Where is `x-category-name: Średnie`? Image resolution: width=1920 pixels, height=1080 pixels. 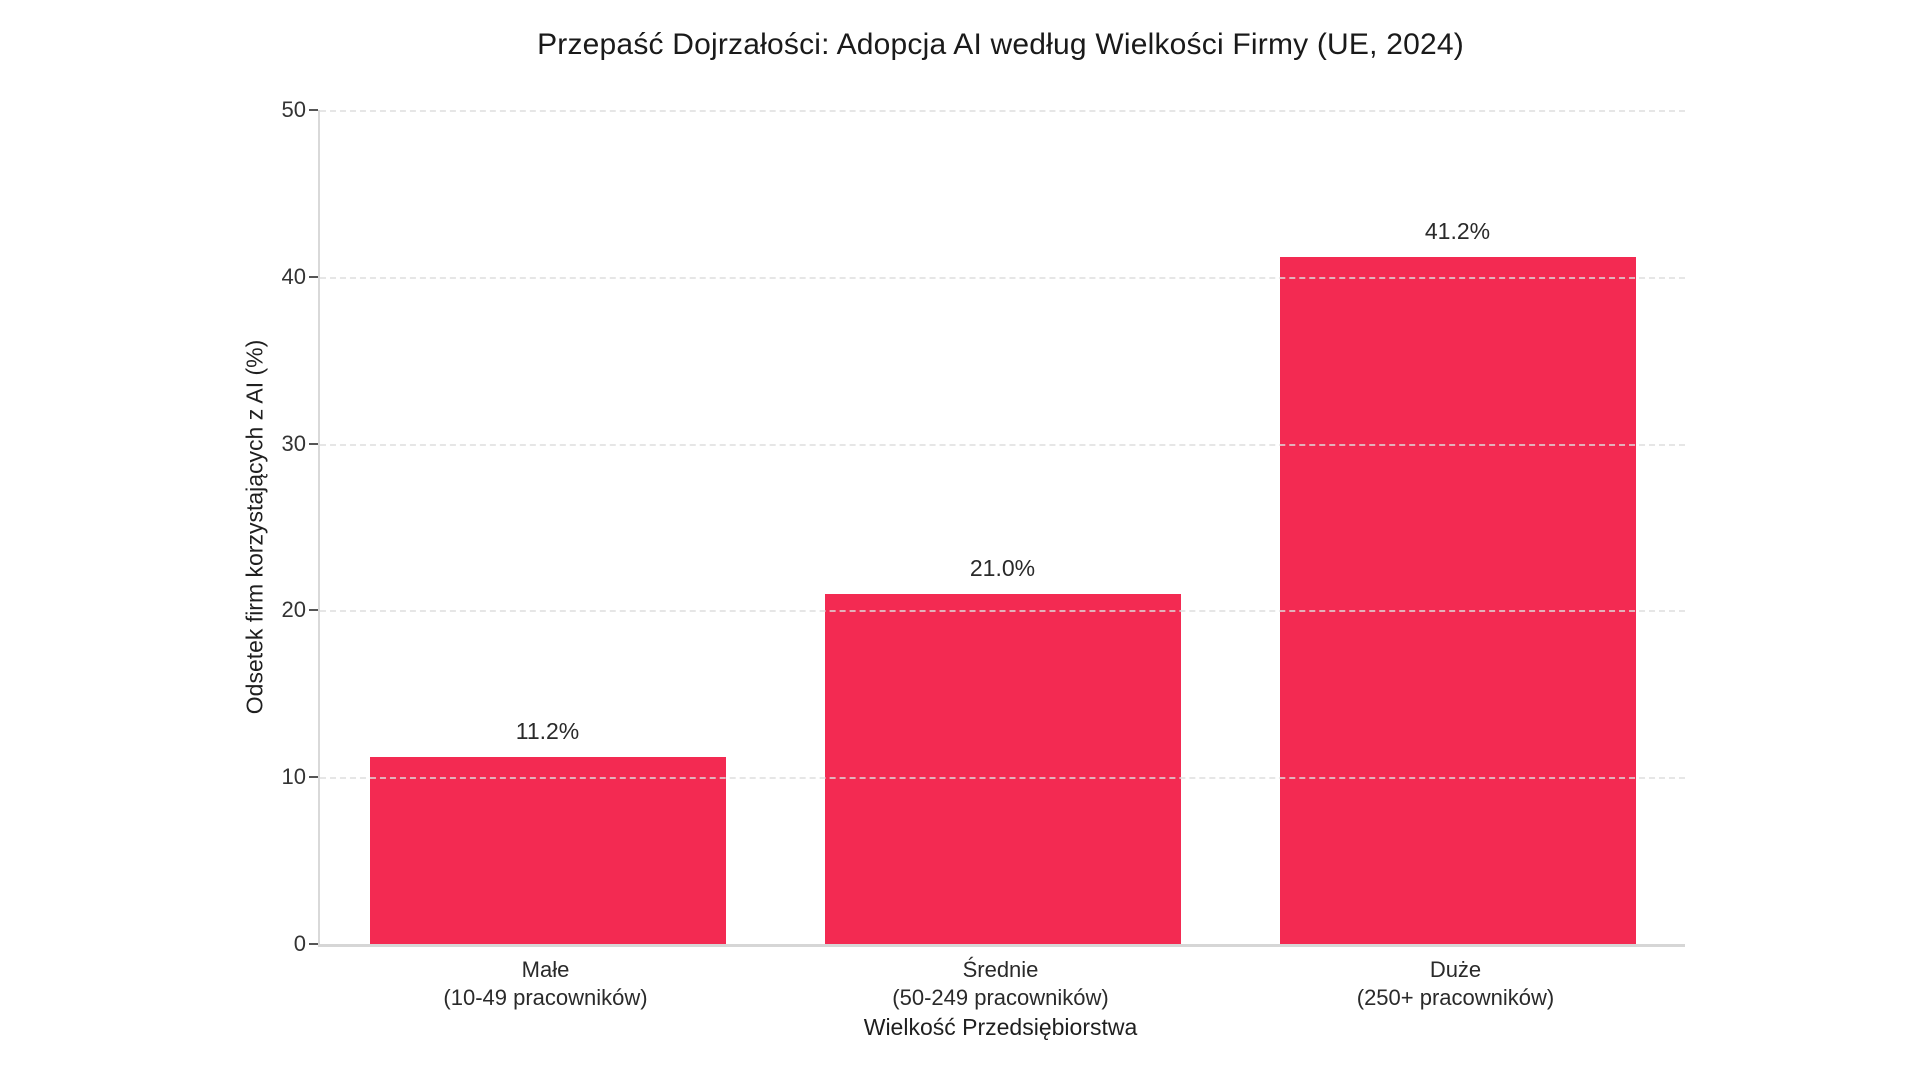 x-category-name: Średnie is located at coordinates (1000, 969).